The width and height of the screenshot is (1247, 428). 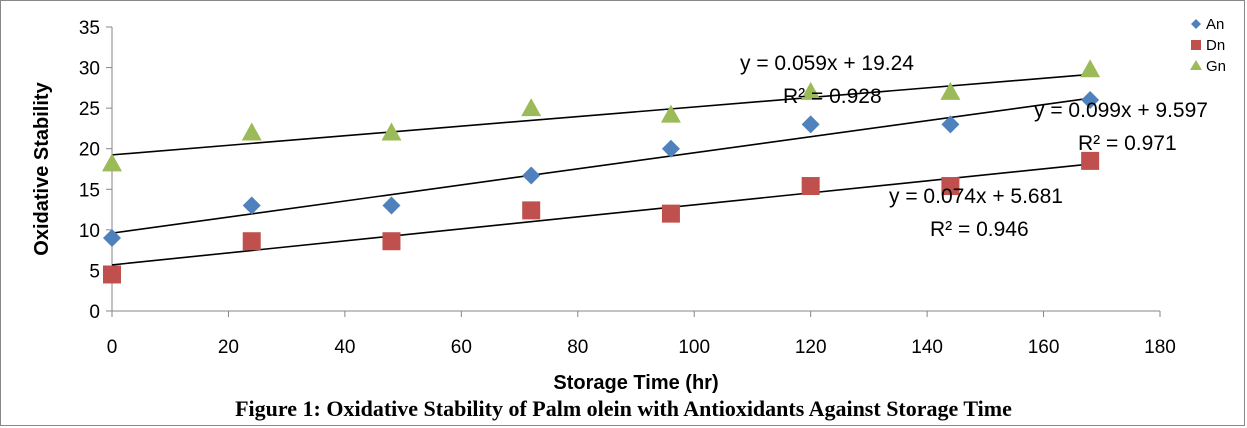 What do you see at coordinates (344, 347) in the screenshot?
I see `x-tick-label: 40` at bounding box center [344, 347].